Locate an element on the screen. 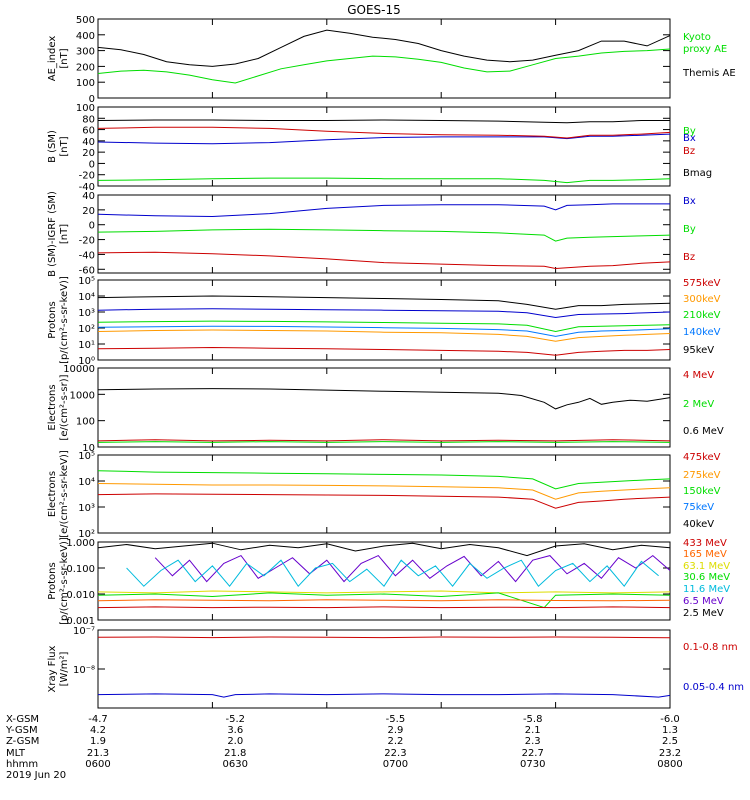 This screenshot has width=750, height=800. legend-entry: By is located at coordinates (689, 229).